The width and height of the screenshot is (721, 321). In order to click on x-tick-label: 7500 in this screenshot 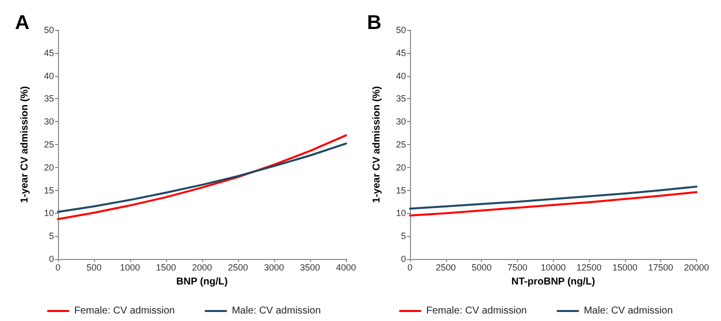, I will do `click(517, 267)`.